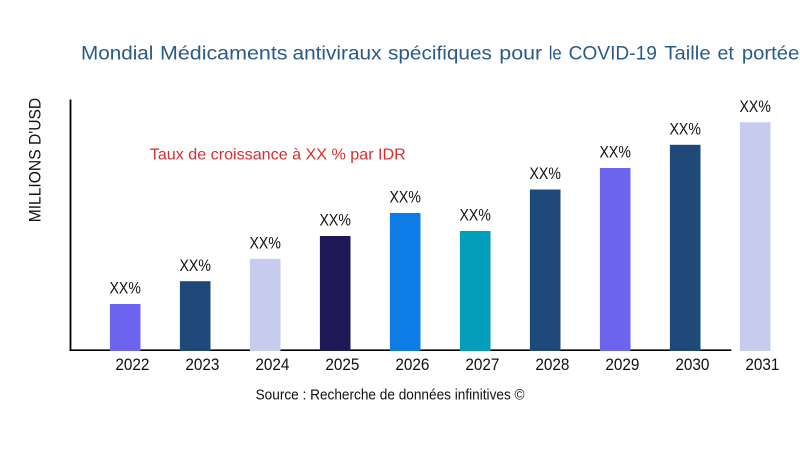 Image resolution: width=800 pixels, height=450 pixels. I want to click on svg-text: 2029, so click(622, 364).